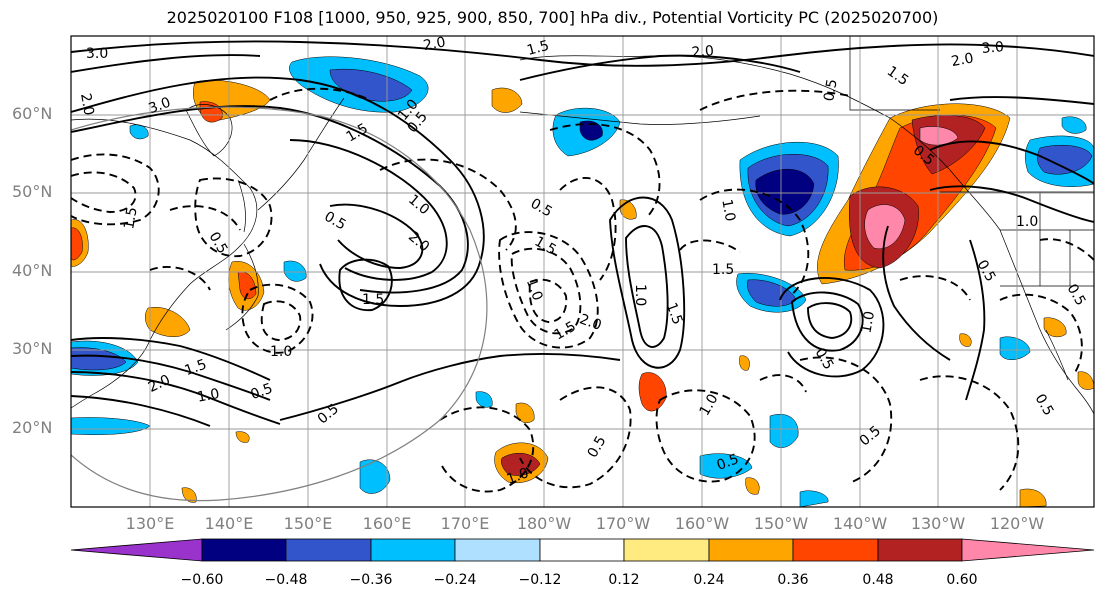  What do you see at coordinates (752, 486) in the screenshot?
I see `pv-blob-small-orange7` at bounding box center [752, 486].